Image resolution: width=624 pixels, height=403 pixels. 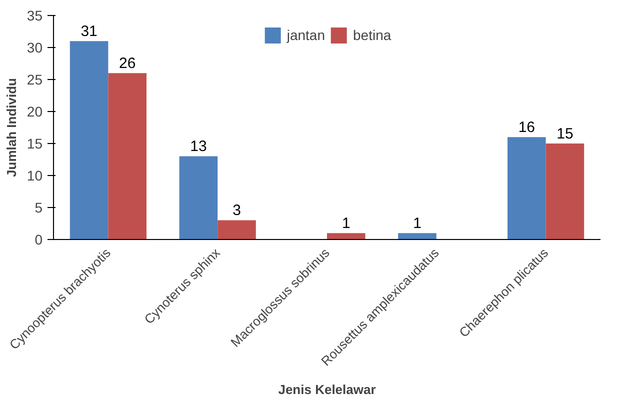 I want to click on y-tick-label: 0, so click(x=38, y=240).